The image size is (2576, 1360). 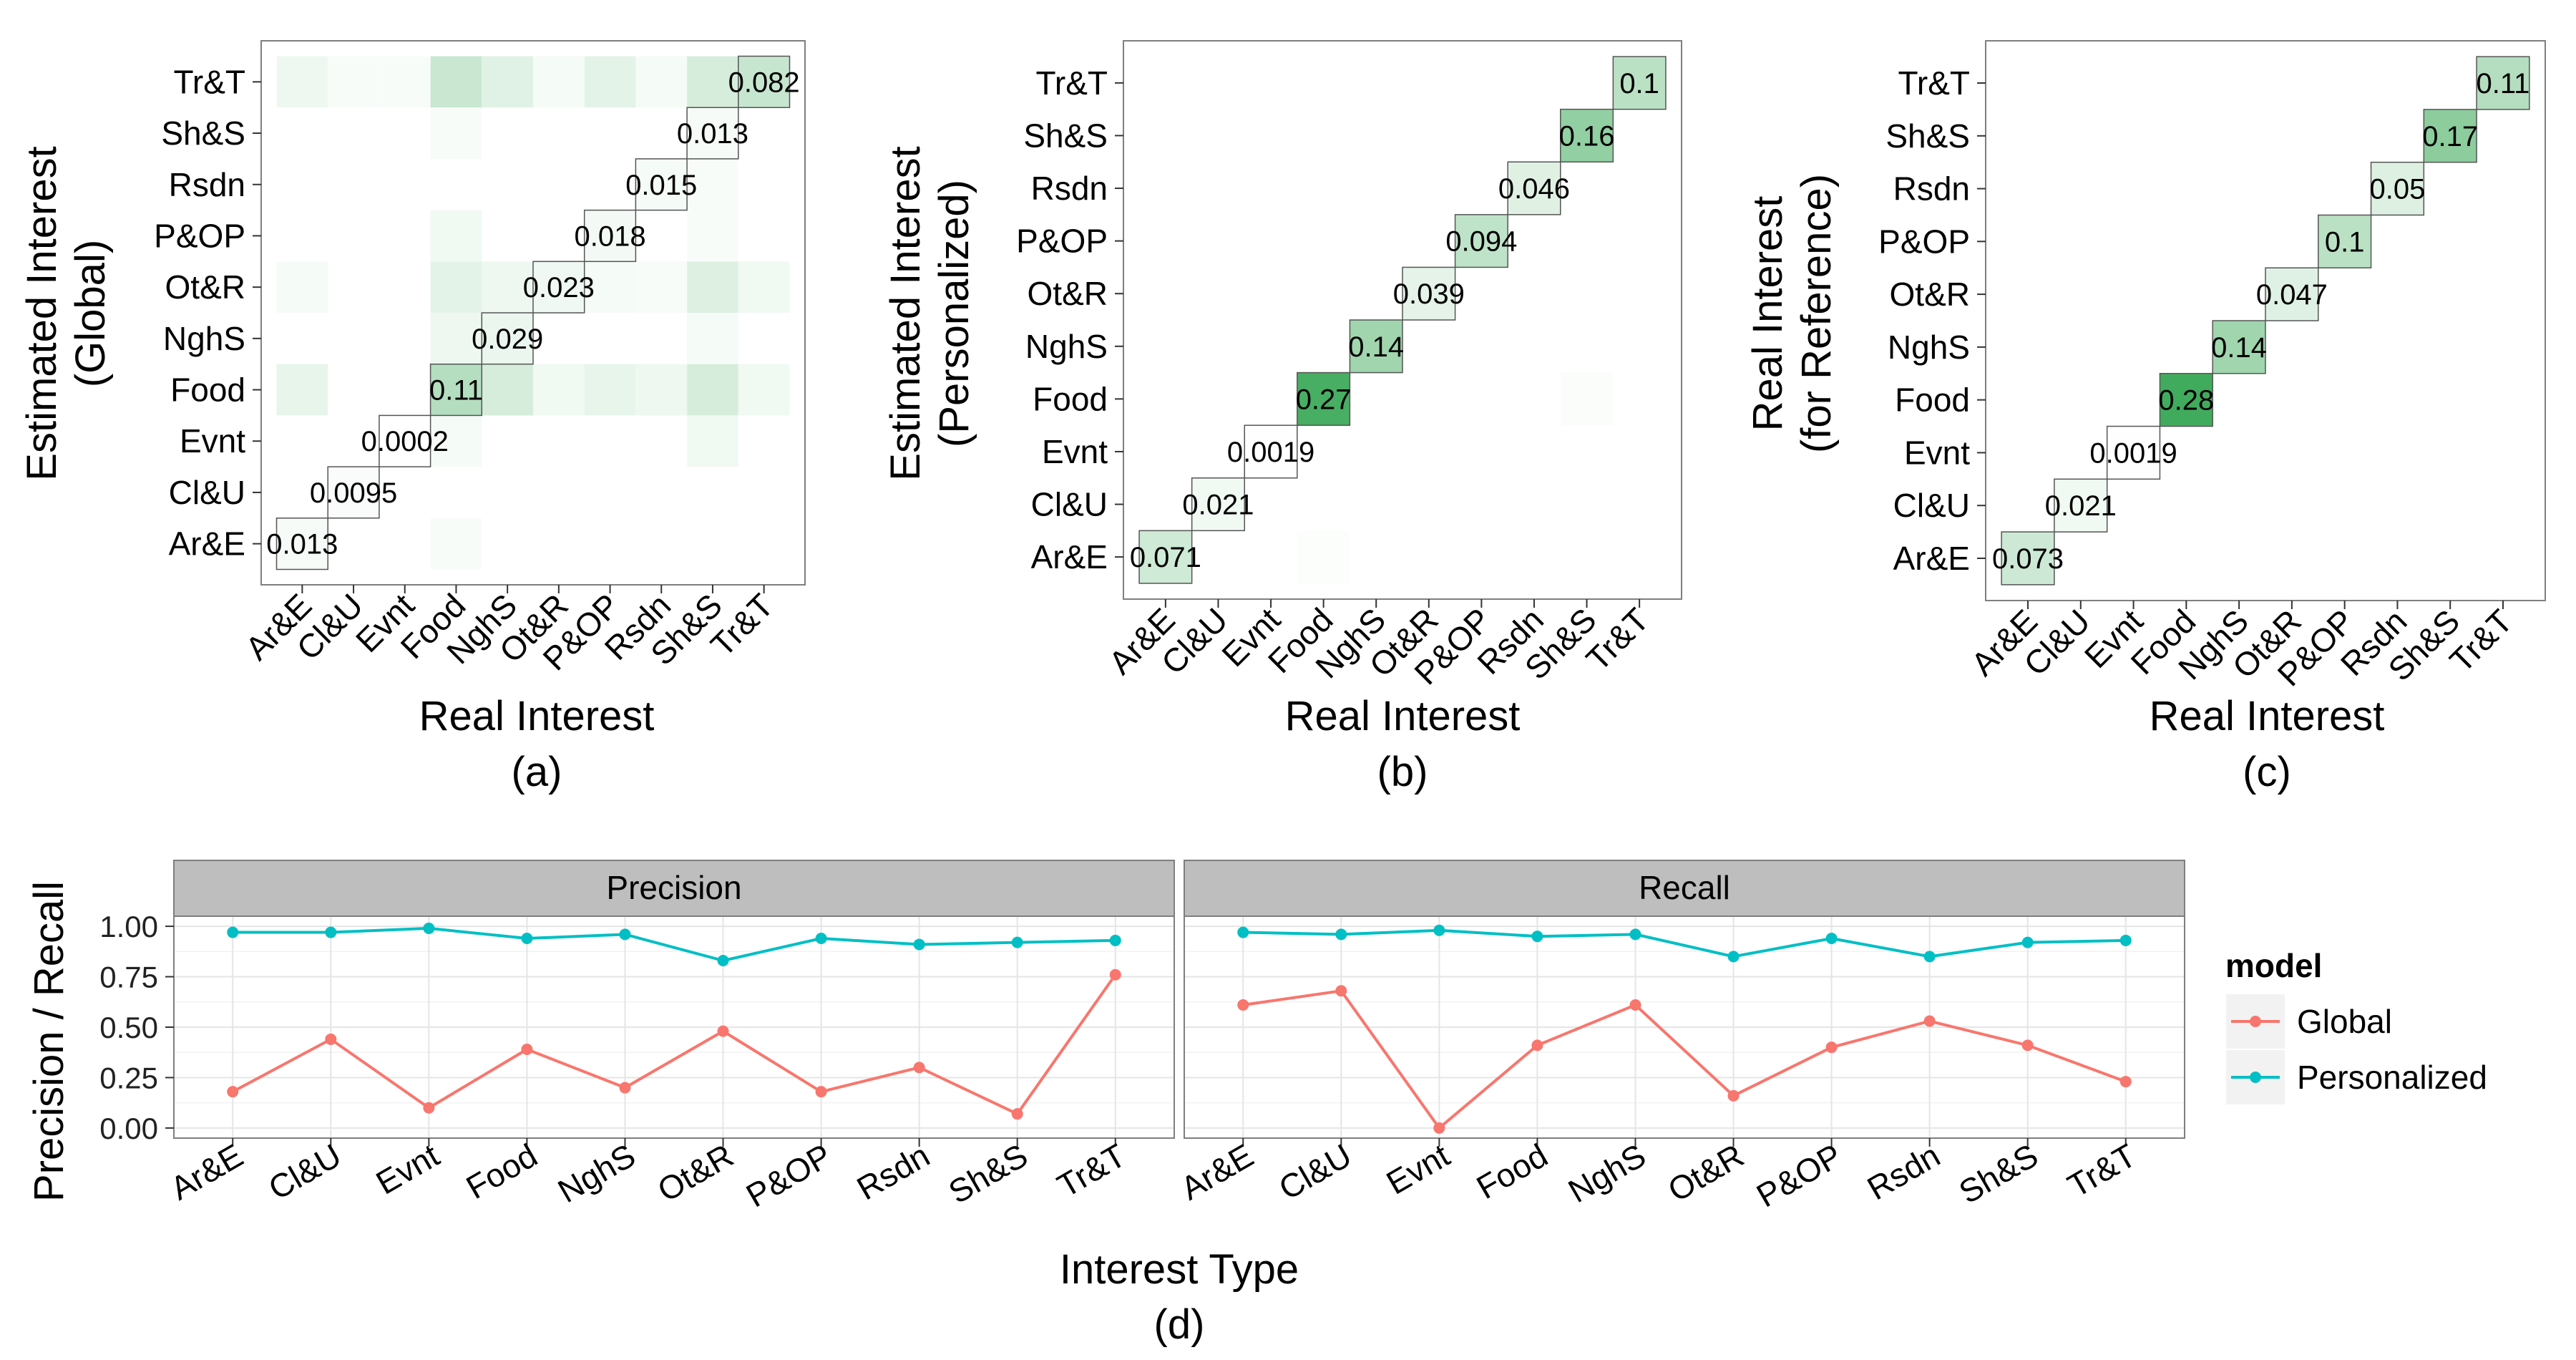 I want to click on heatmap-c-value-label: 0.17, so click(x=2450, y=136).